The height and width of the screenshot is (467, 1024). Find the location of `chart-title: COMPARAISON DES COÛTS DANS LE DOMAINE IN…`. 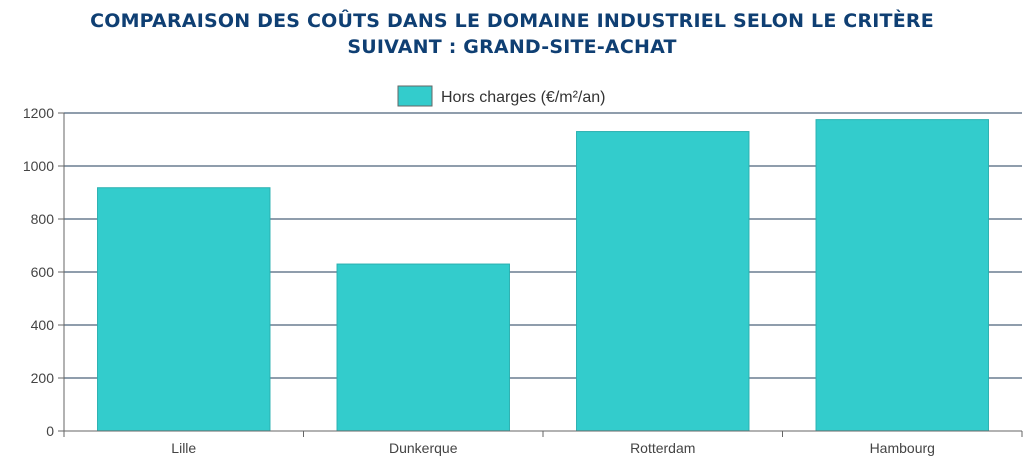

chart-title: COMPARAISON DES COÛTS DANS LE DOMAINE IN… is located at coordinates (512, 34).